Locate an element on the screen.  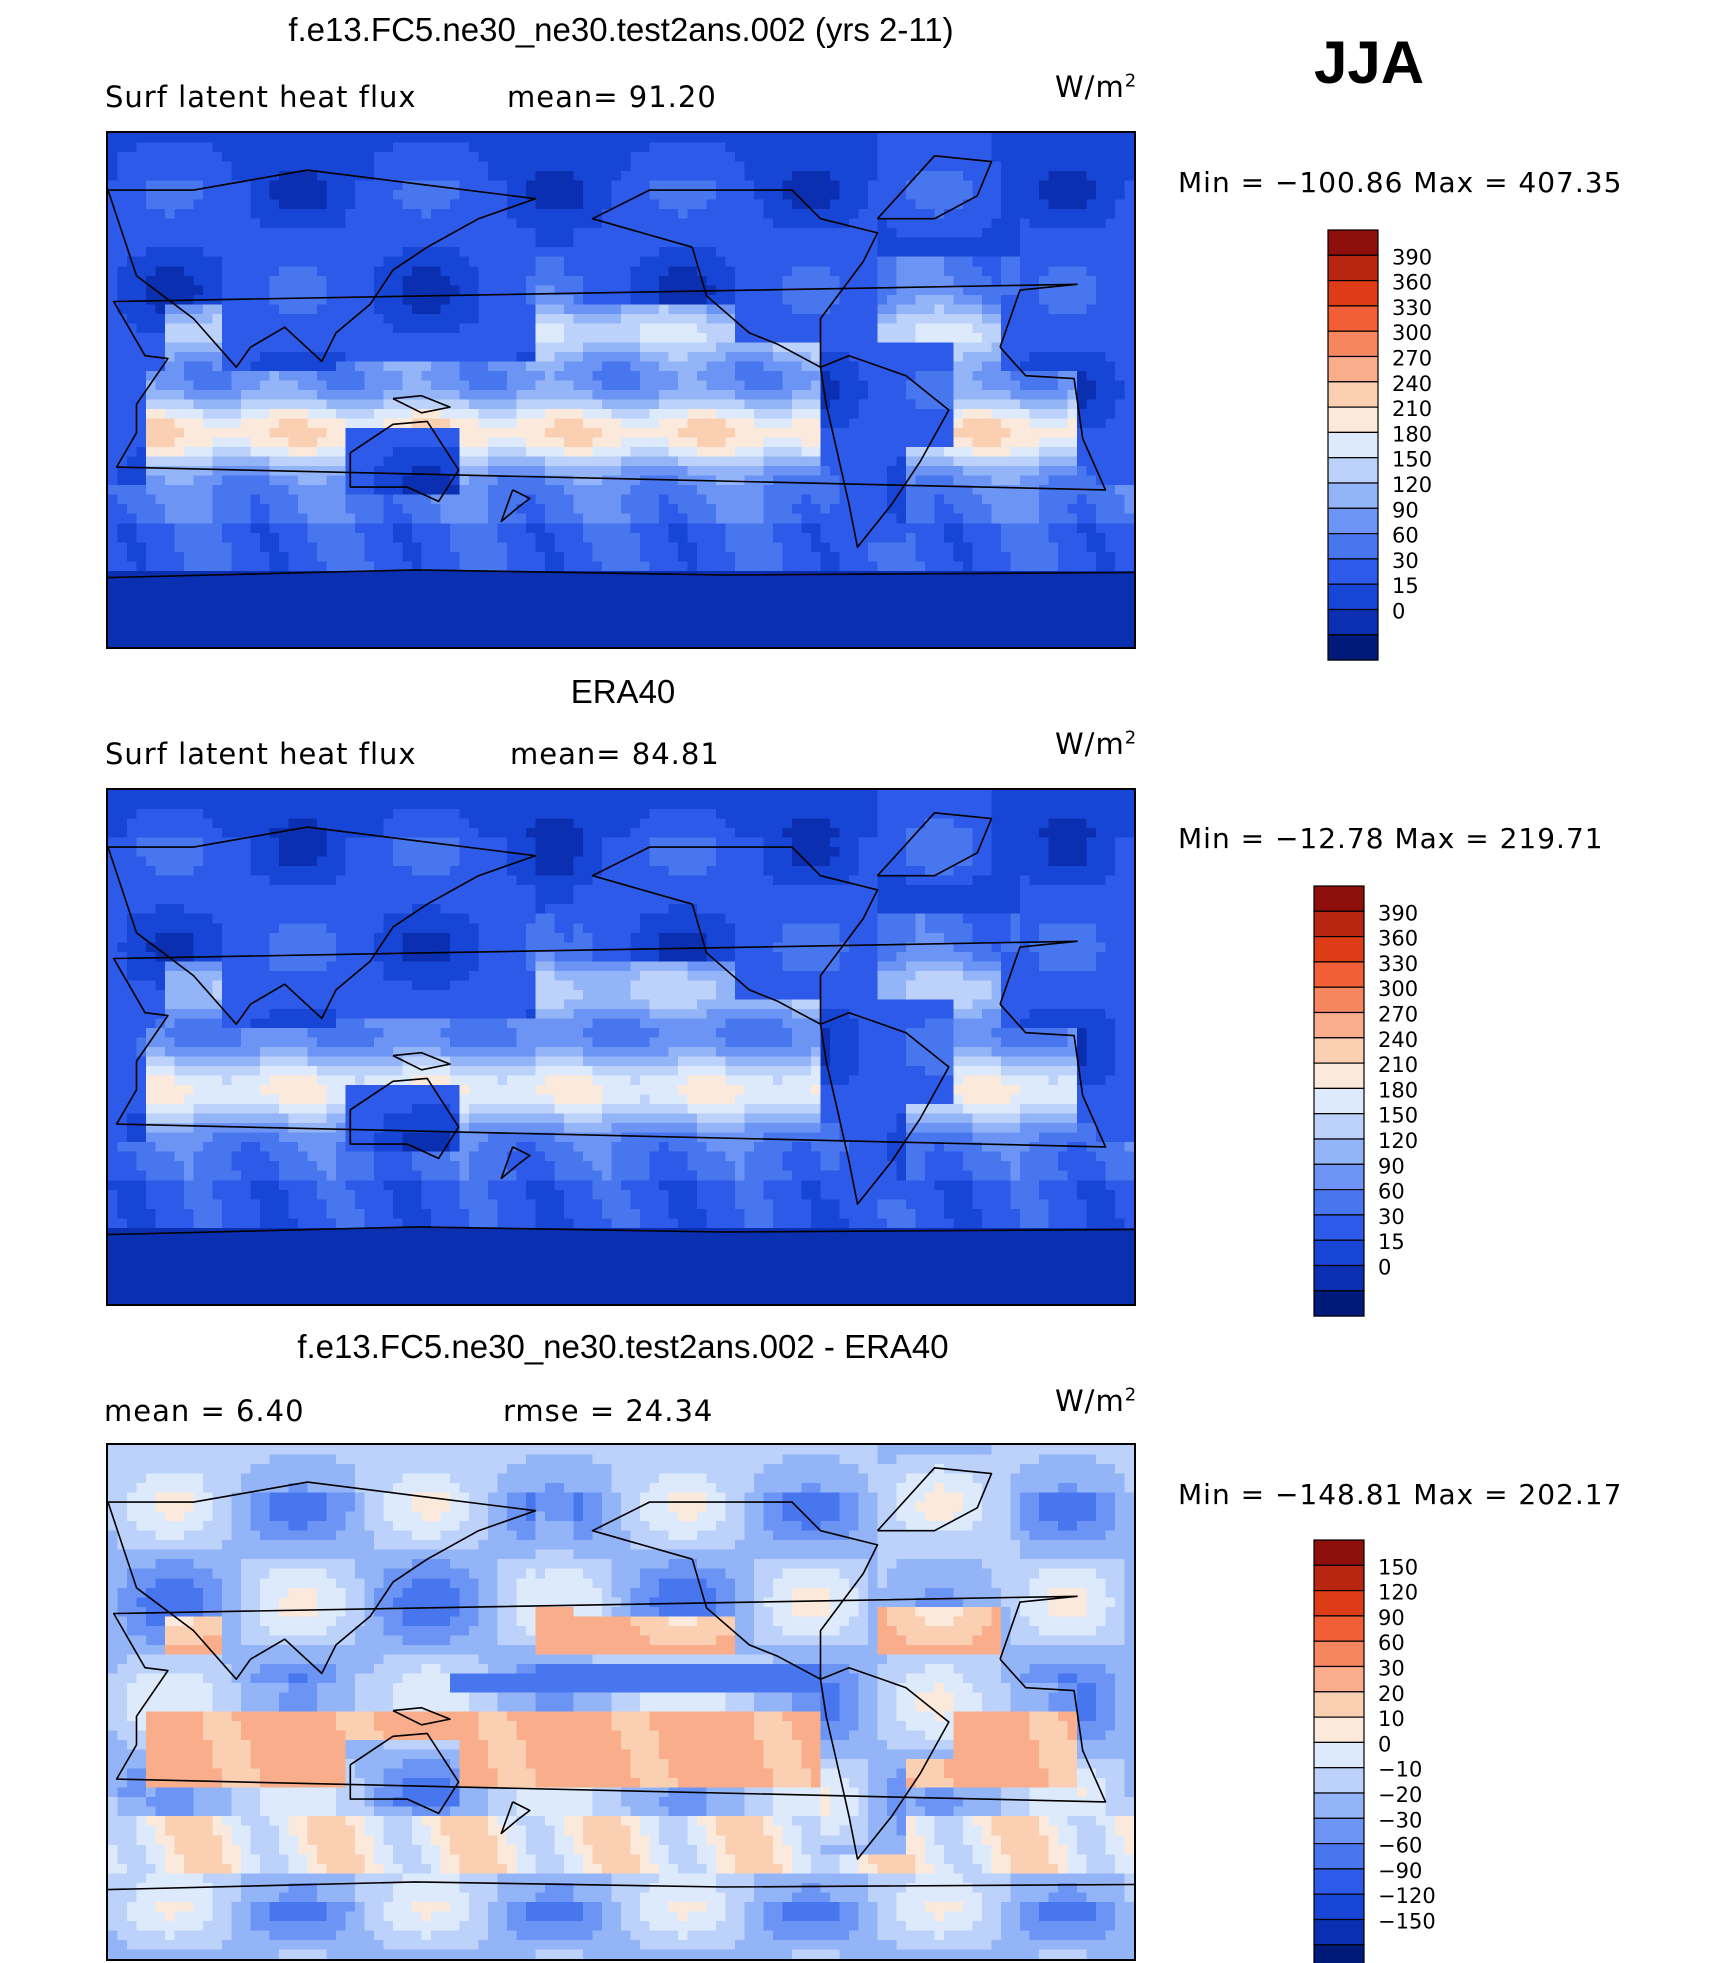
panel-1-colorbar: 390 360 330 300 270 240 210 180 150 120 90 60 30 15 0 is located at coordinates (1417, 445).